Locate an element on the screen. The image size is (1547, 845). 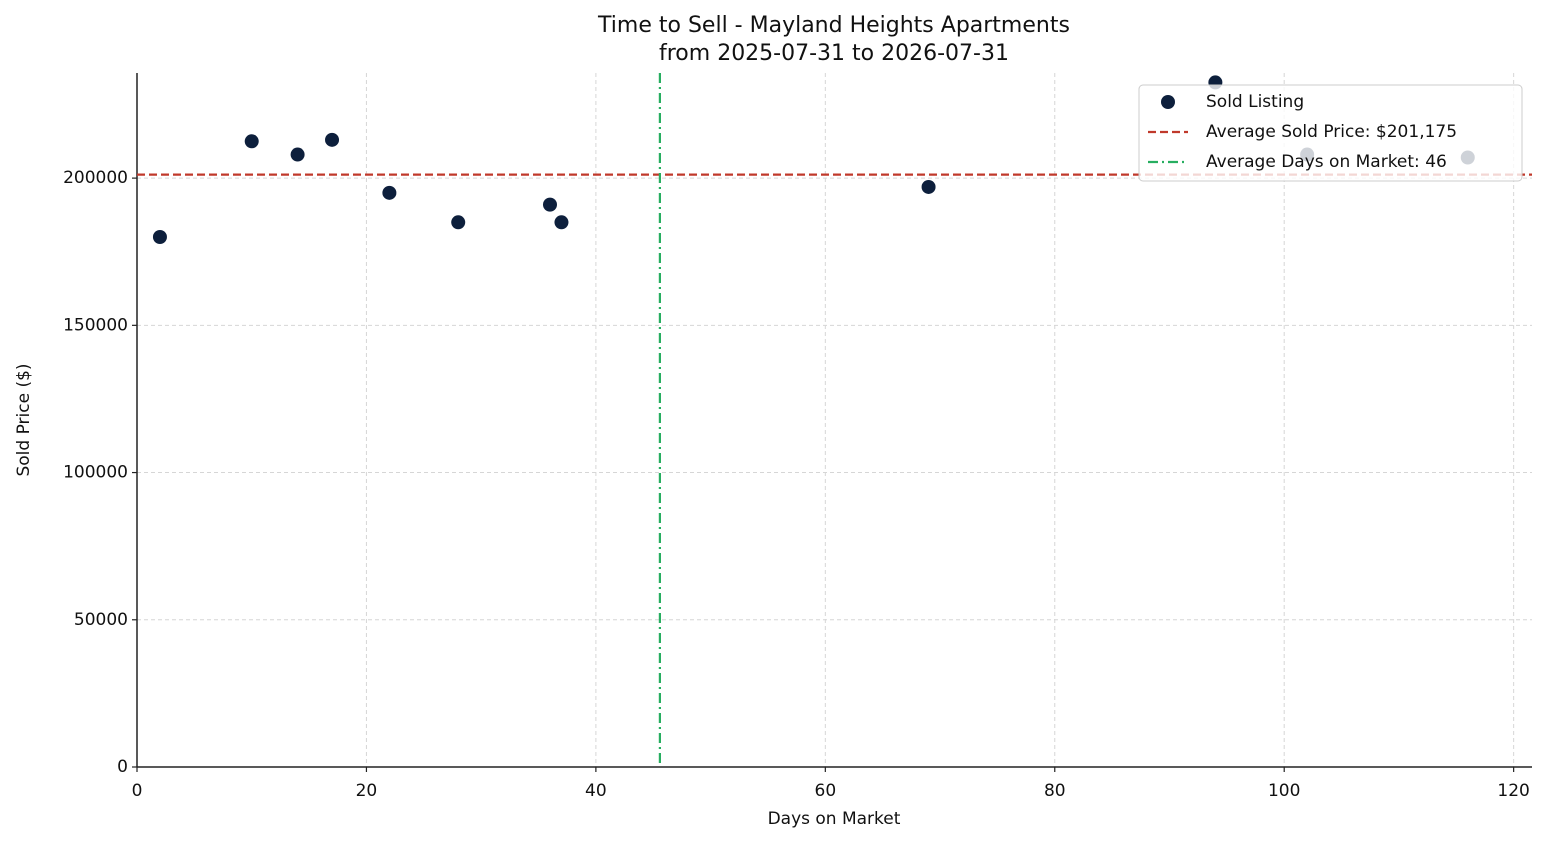
y-tick-label: 150000 is located at coordinates (95, 325).